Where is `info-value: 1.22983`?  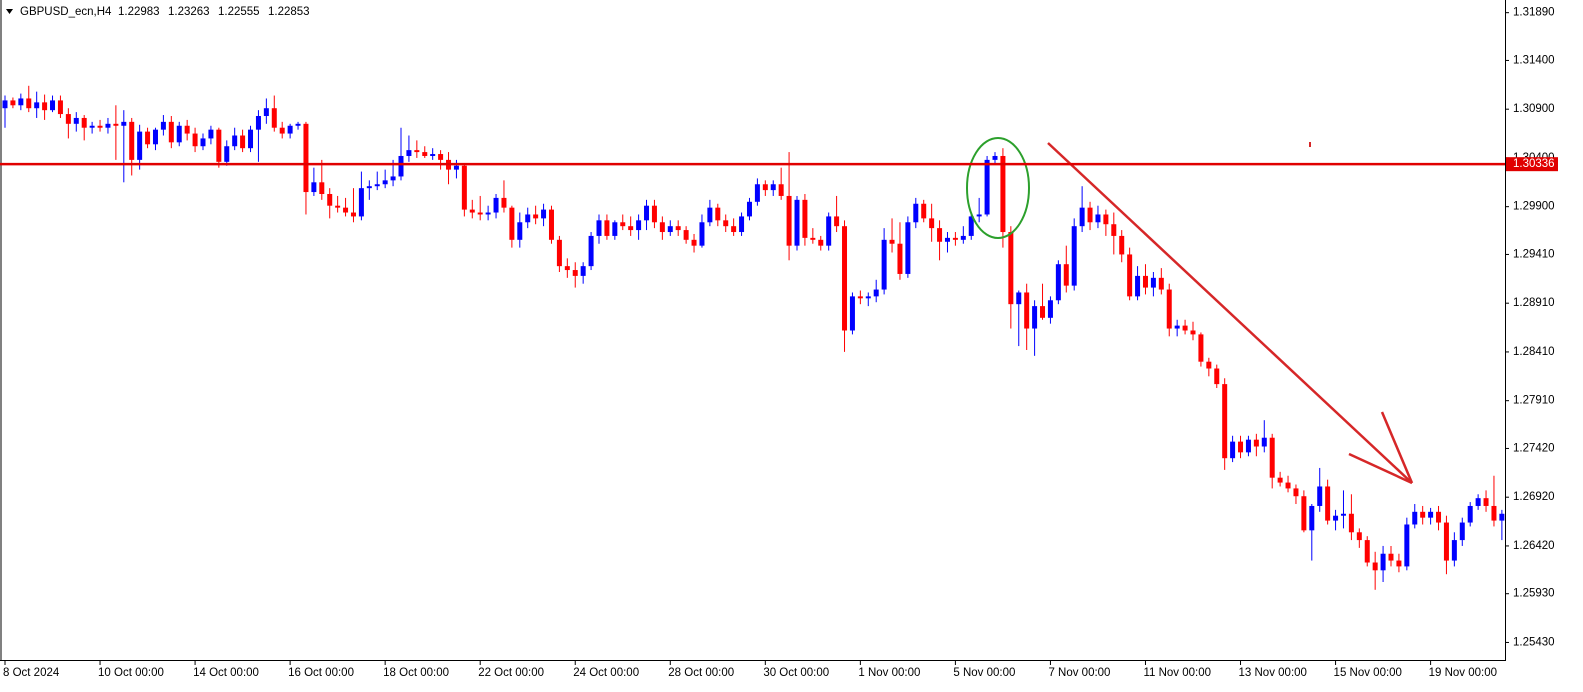 info-value: 1.22983 is located at coordinates (139, 12).